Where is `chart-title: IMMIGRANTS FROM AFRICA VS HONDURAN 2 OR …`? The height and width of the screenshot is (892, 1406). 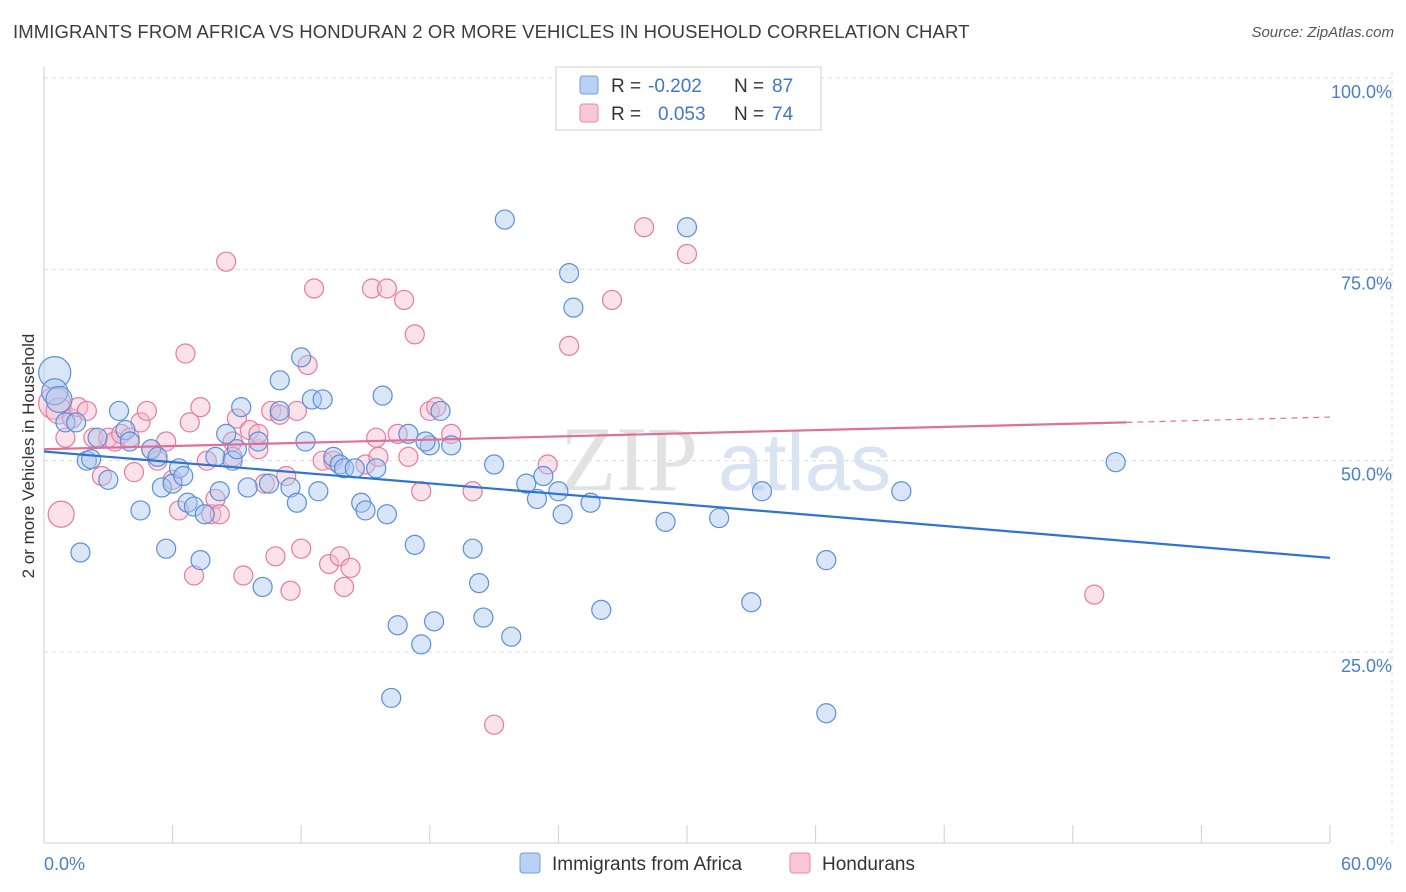
chart-title: IMMIGRANTS FROM AFRICA VS HONDURAN 2 OR … is located at coordinates (491, 31).